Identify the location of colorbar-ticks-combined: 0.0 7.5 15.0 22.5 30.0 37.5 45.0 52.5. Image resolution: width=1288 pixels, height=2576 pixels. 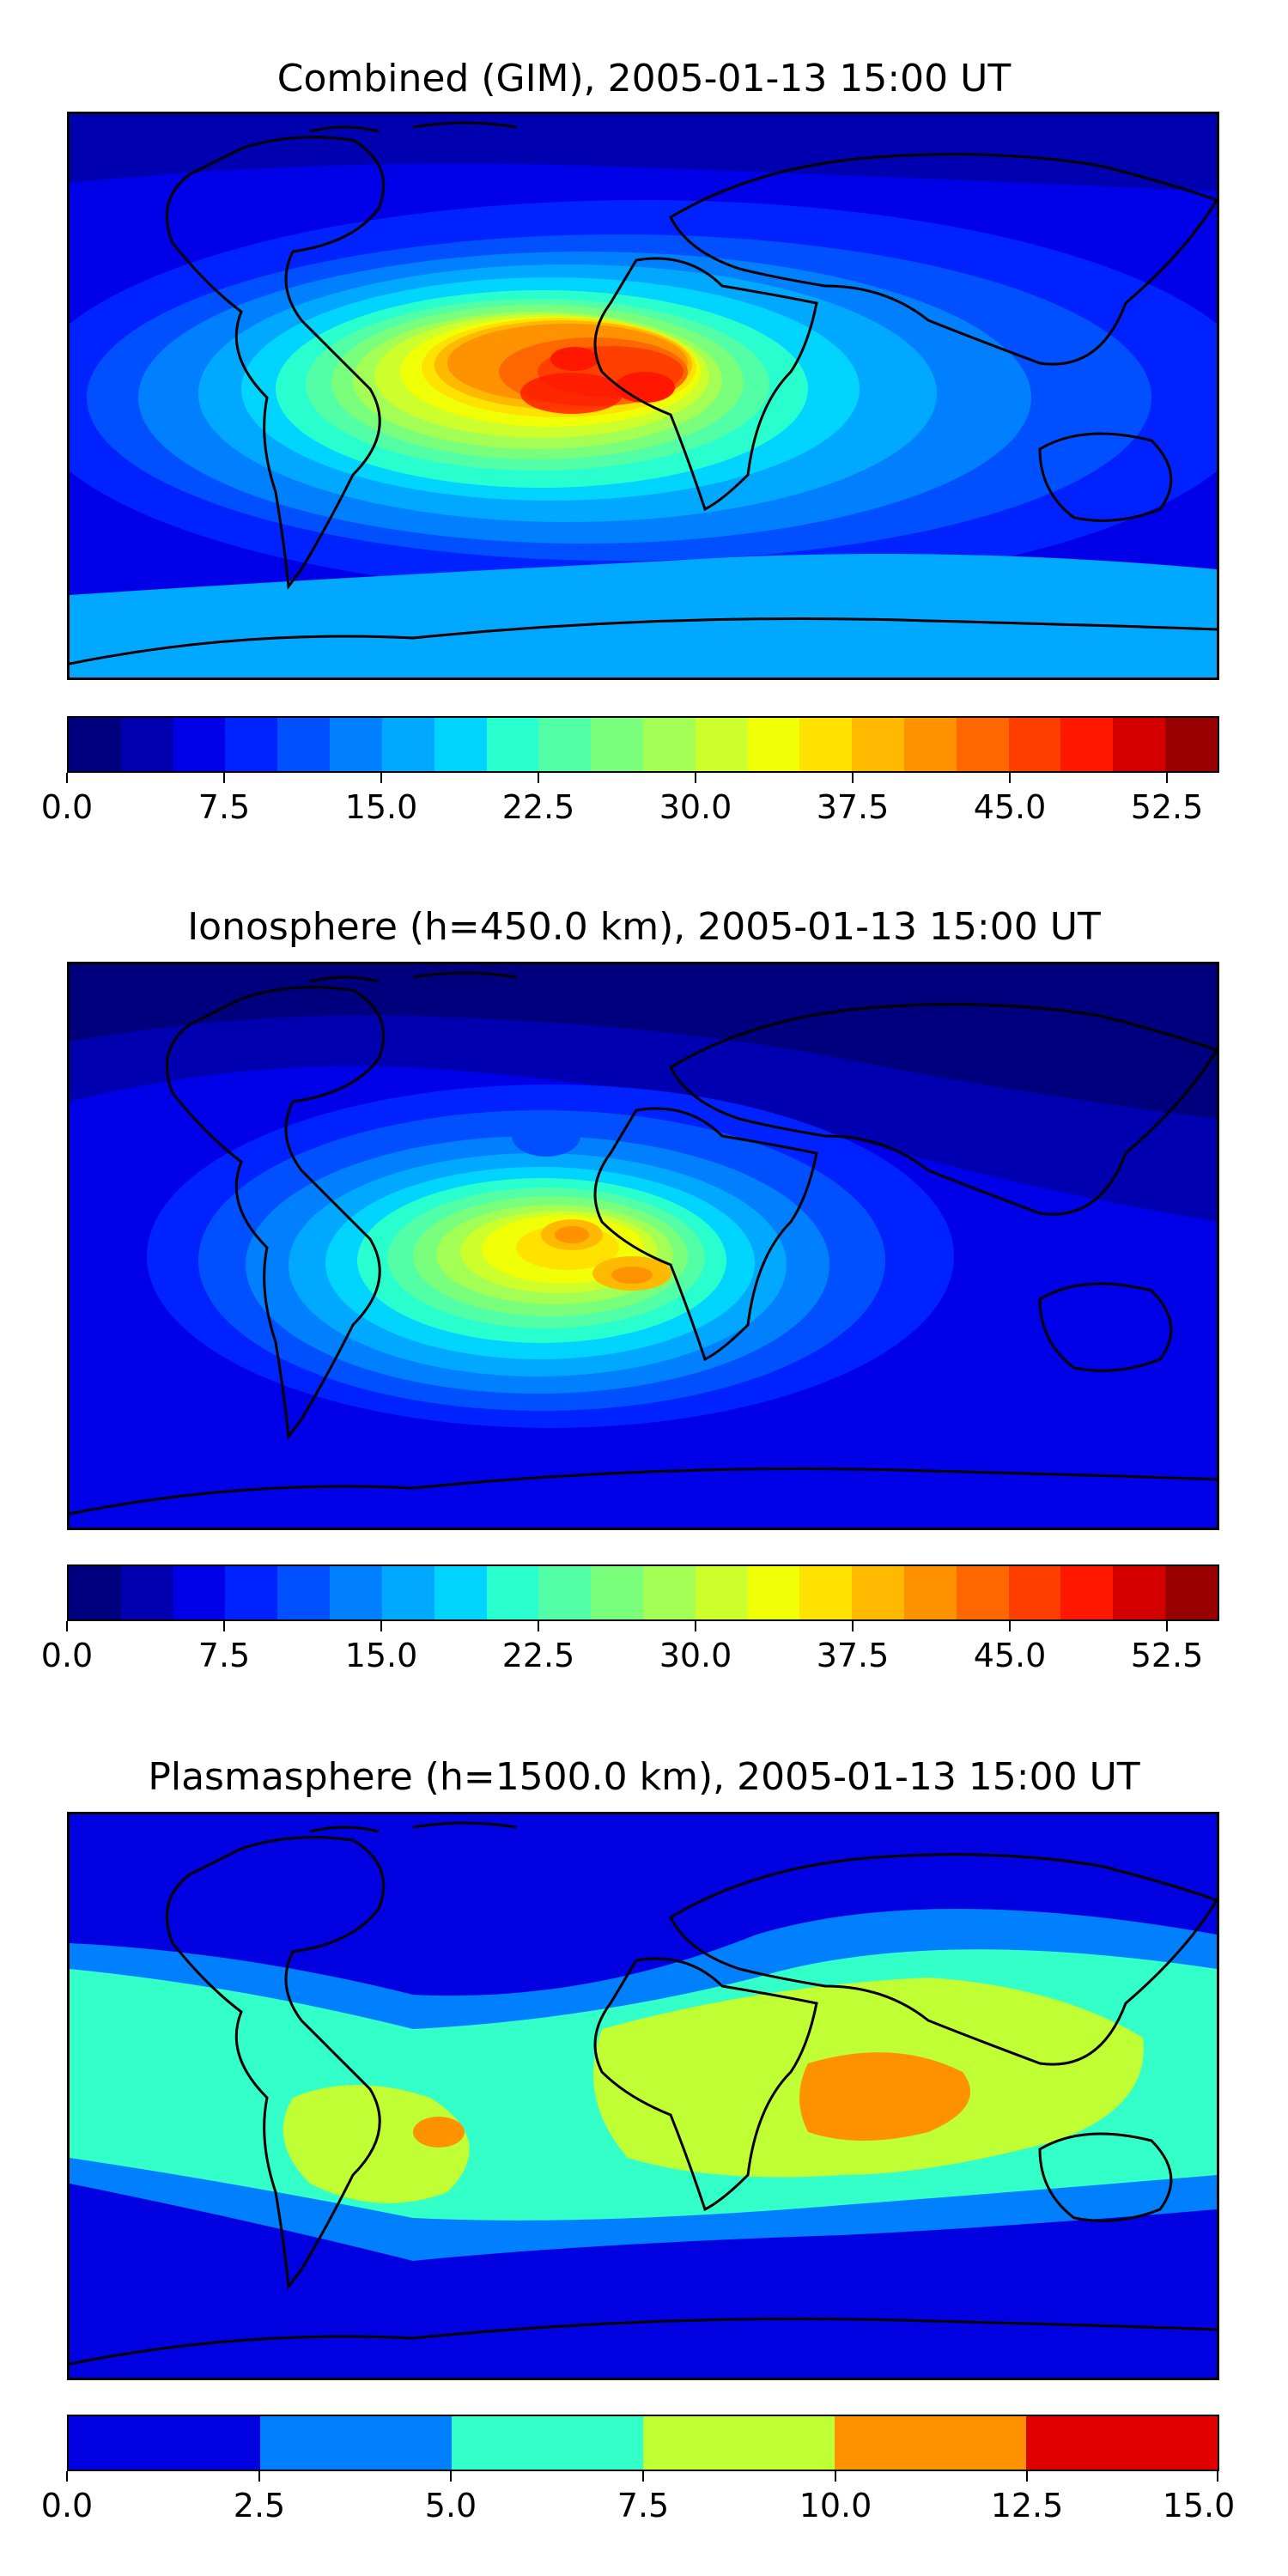
(630, 799).